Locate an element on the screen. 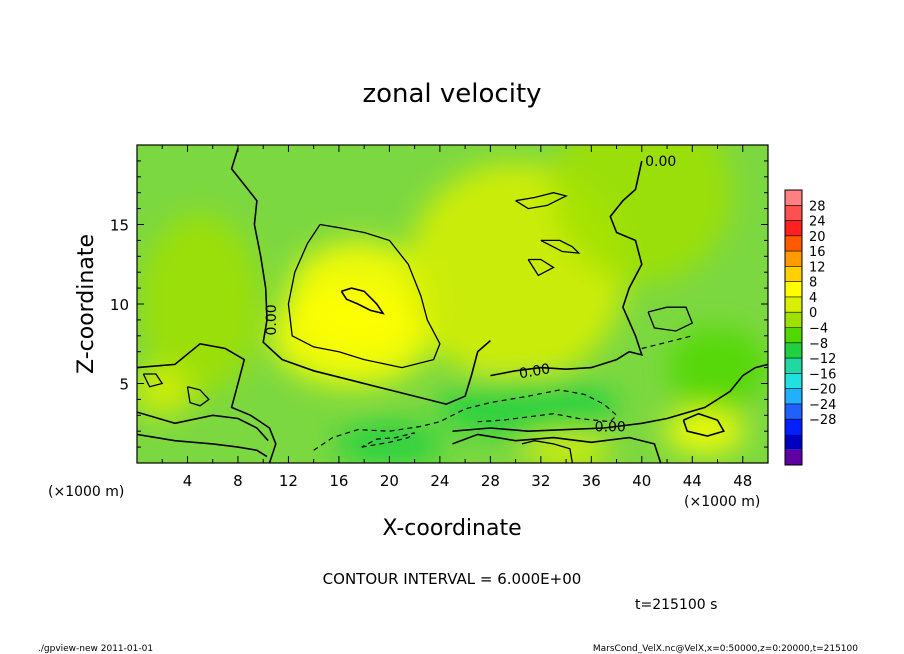  x-tick-label: 44 is located at coordinates (692, 481).